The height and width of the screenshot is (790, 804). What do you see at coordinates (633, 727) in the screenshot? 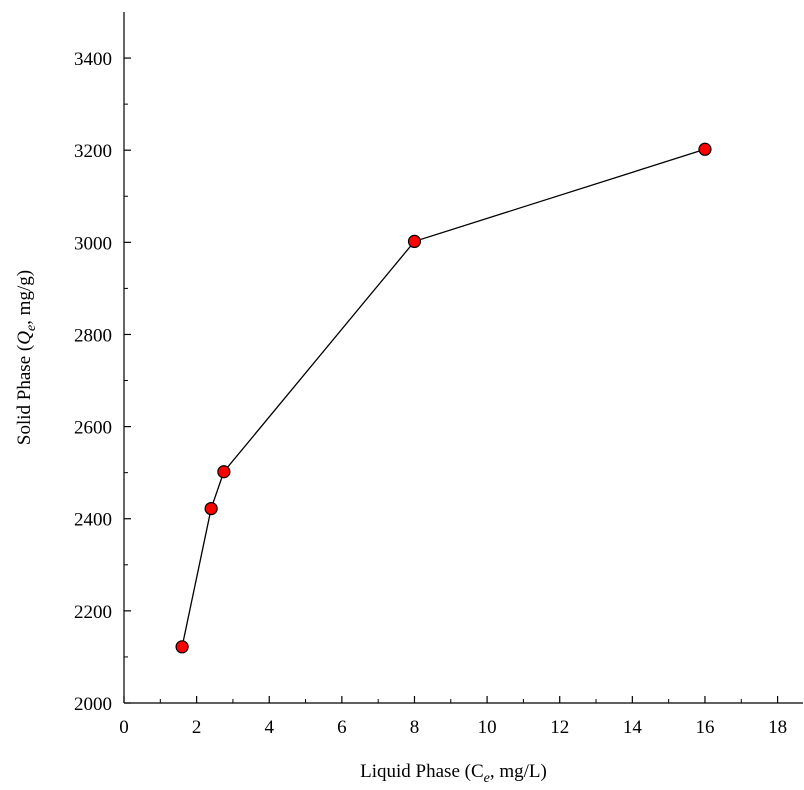
I see `x-tick-label: 14` at bounding box center [633, 727].